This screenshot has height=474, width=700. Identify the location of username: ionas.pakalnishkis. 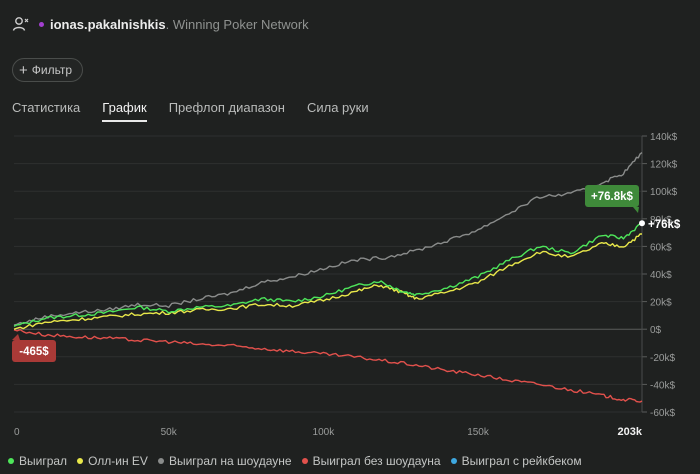
(108, 24).